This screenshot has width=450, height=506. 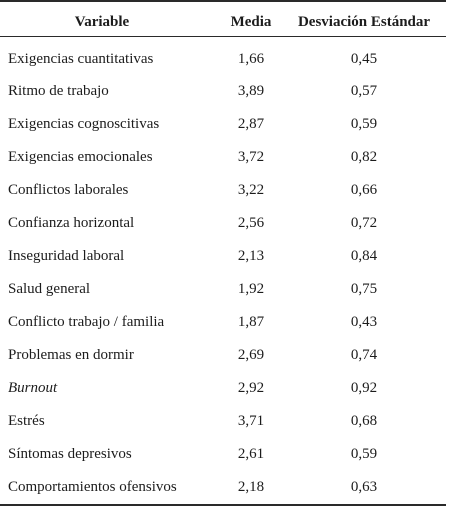 What do you see at coordinates (71, 355) in the screenshot?
I see `variable-cell: Problemas en dormir` at bounding box center [71, 355].